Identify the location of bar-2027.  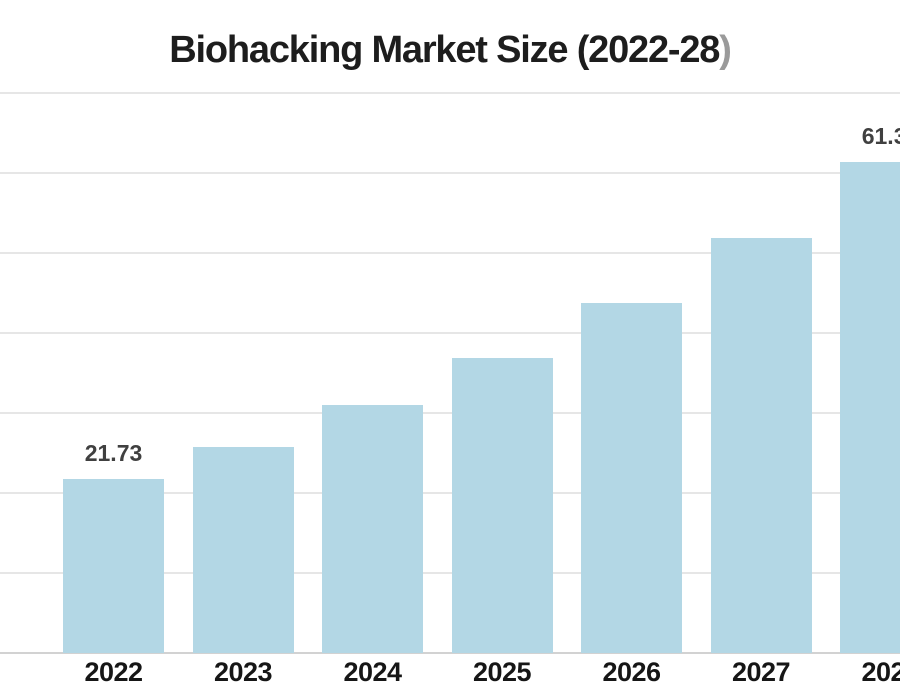
(761, 445).